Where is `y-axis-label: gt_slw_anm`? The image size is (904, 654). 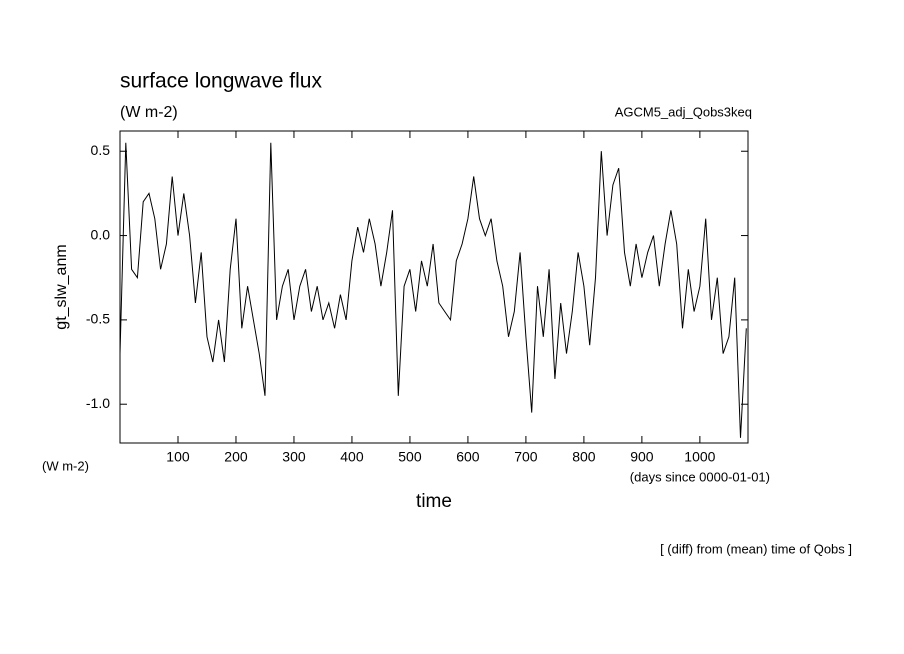
y-axis-label: gt_slw_anm is located at coordinates (61, 286).